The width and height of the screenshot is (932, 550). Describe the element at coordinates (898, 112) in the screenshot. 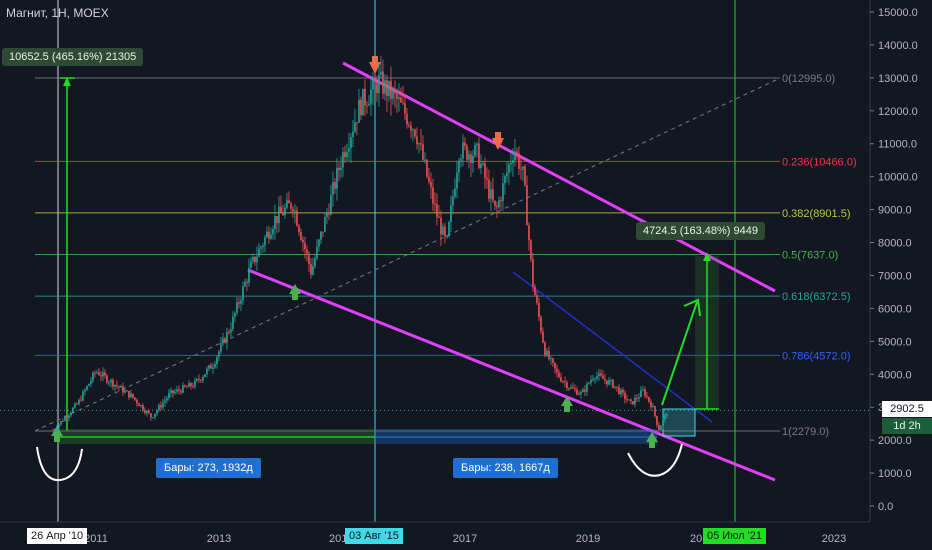

I see `y-tick-label: 12000.0` at that location.